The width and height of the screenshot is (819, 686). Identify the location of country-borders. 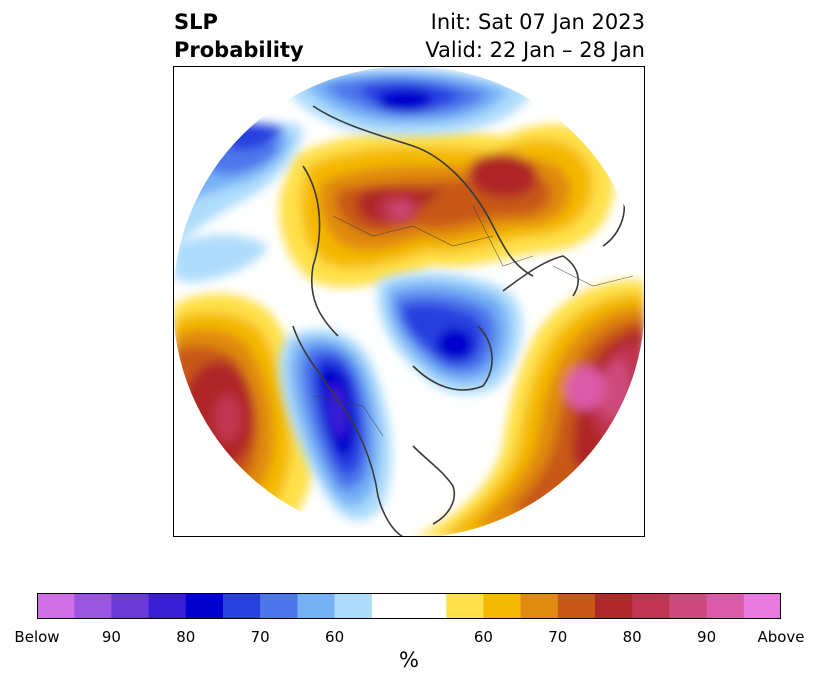
(473, 321).